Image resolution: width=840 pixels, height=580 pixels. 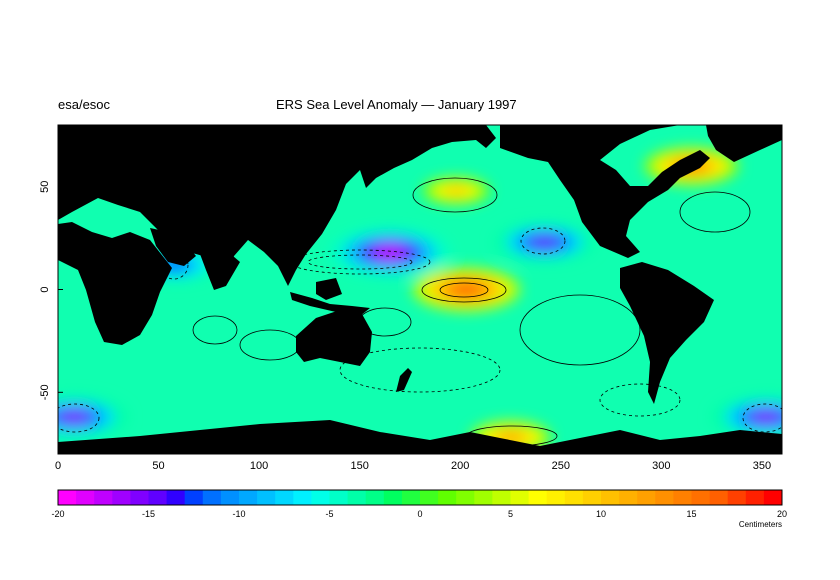 What do you see at coordinates (404, 380) in the screenshot?
I see `land-new-zealand` at bounding box center [404, 380].